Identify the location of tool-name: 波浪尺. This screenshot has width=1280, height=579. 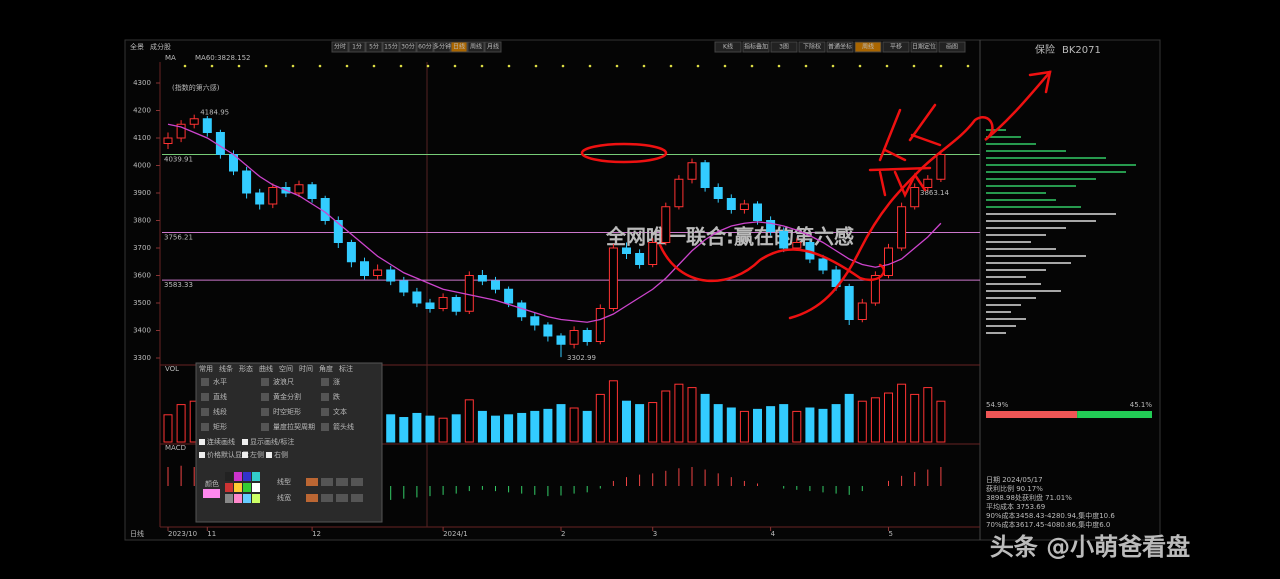
(283, 381).